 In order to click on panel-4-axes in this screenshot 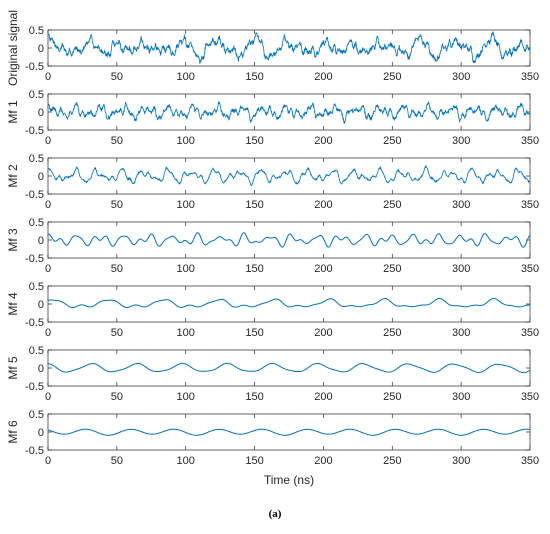, I will do `click(289, 240)`.